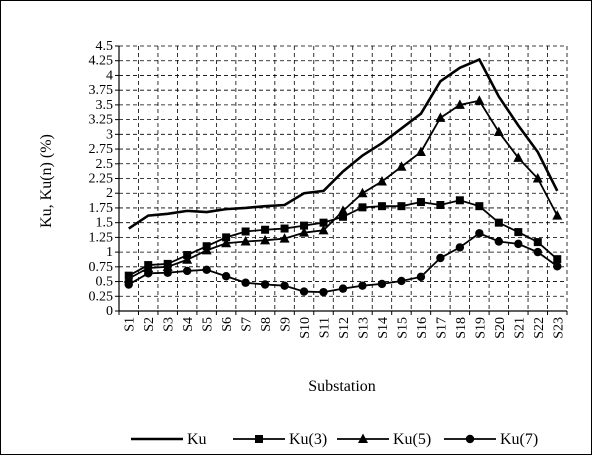 Image resolution: width=592 pixels, height=456 pixels. What do you see at coordinates (308, 439) in the screenshot?
I see `legend-label: Ku(3)` at bounding box center [308, 439].